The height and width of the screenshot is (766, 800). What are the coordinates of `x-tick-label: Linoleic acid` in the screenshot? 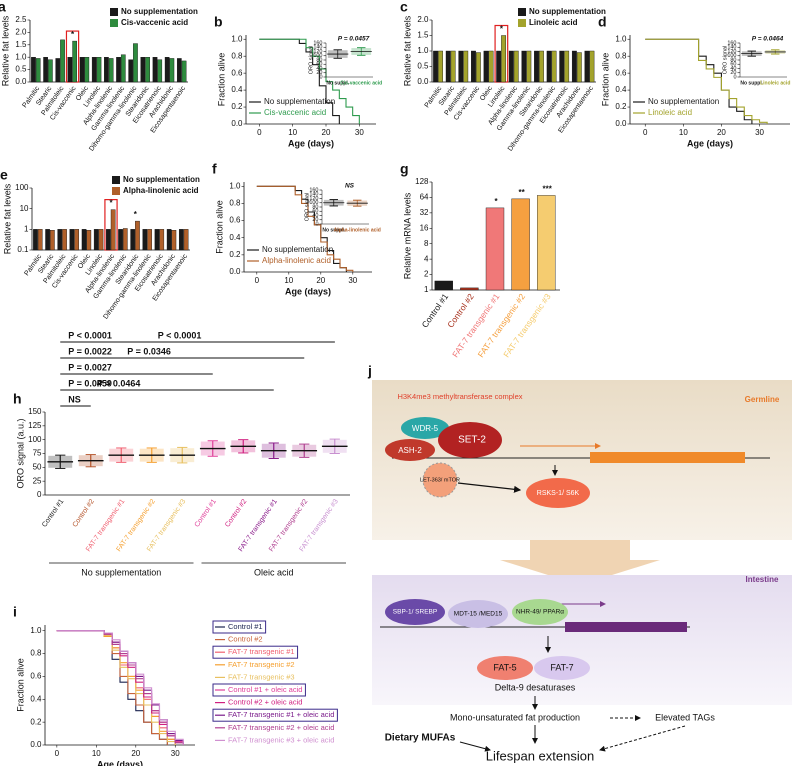 It's located at (775, 83).